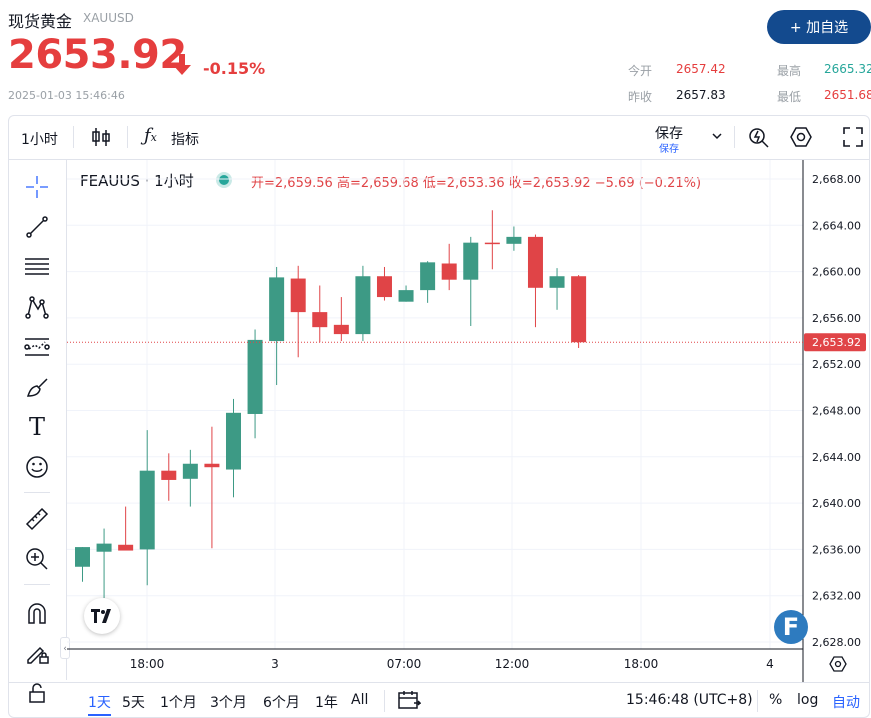 This screenshot has width=871, height=718. I want to click on range-2: 1个月, so click(178, 703).